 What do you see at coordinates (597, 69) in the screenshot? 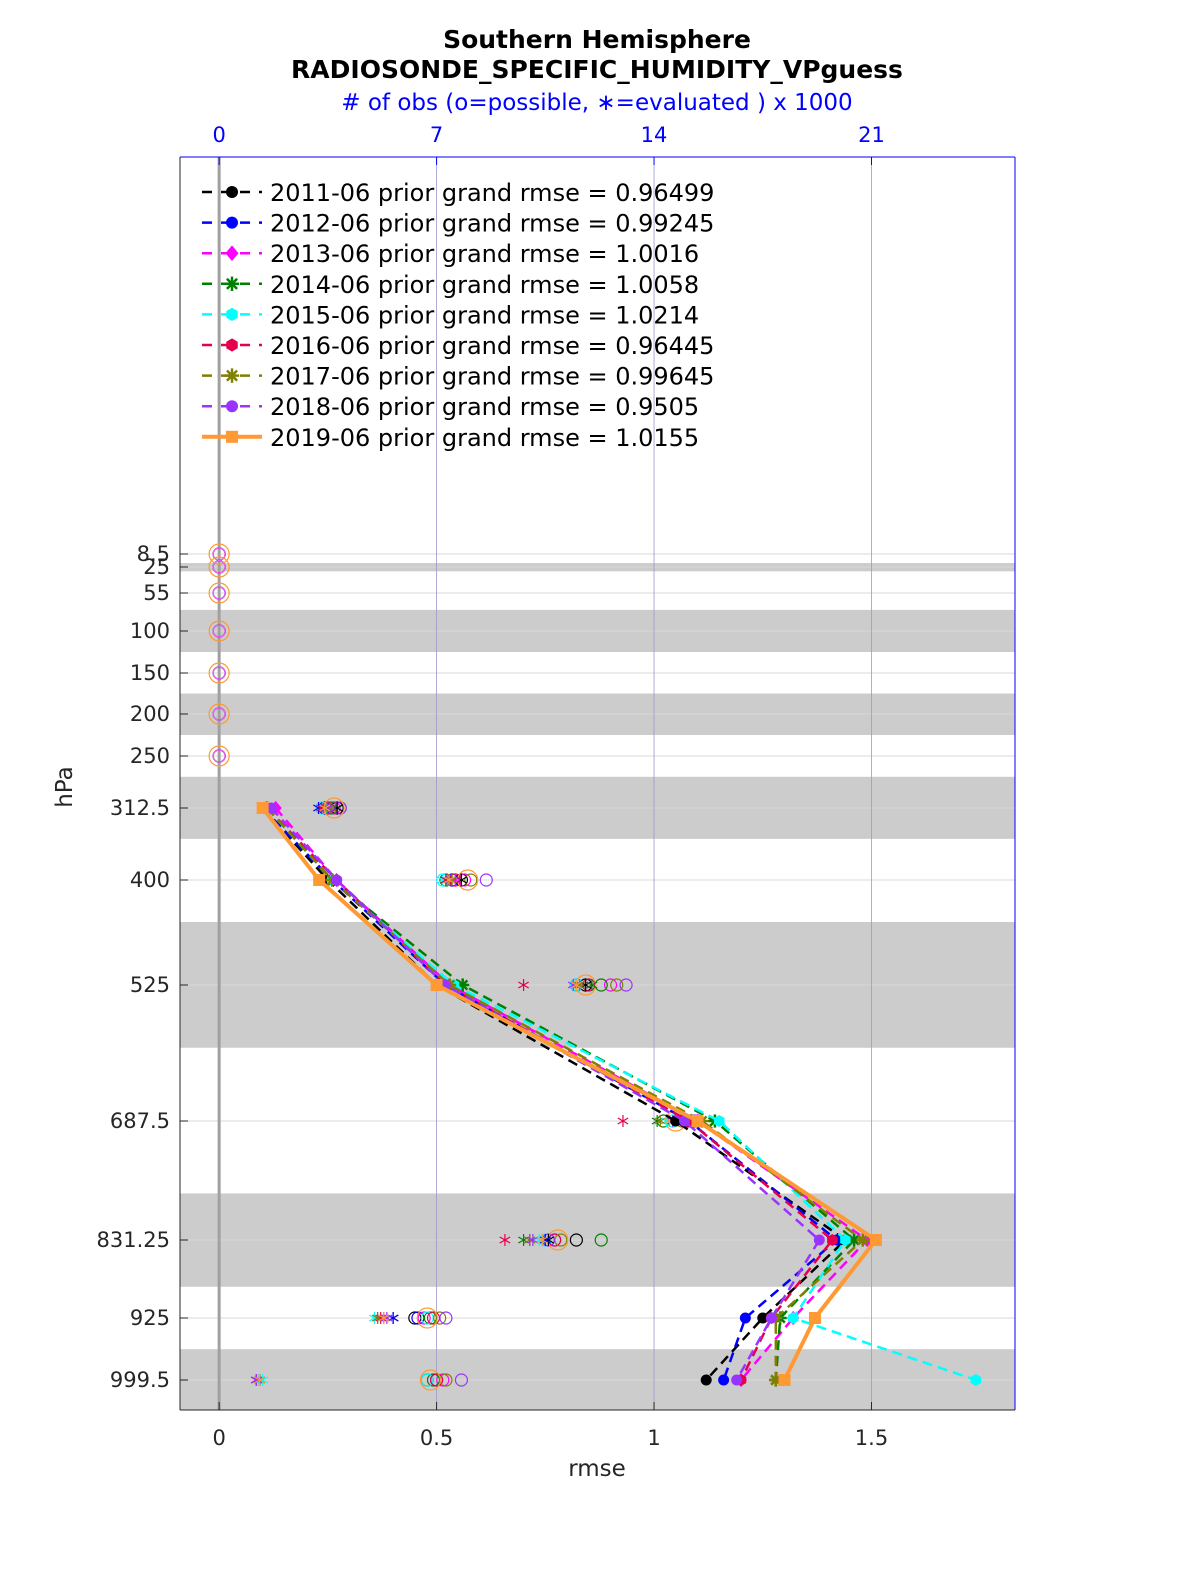
I see `chart-subtitle: RADIOSONDE_SPECIFIC_HUMIDITY_VPguess` at bounding box center [597, 69].